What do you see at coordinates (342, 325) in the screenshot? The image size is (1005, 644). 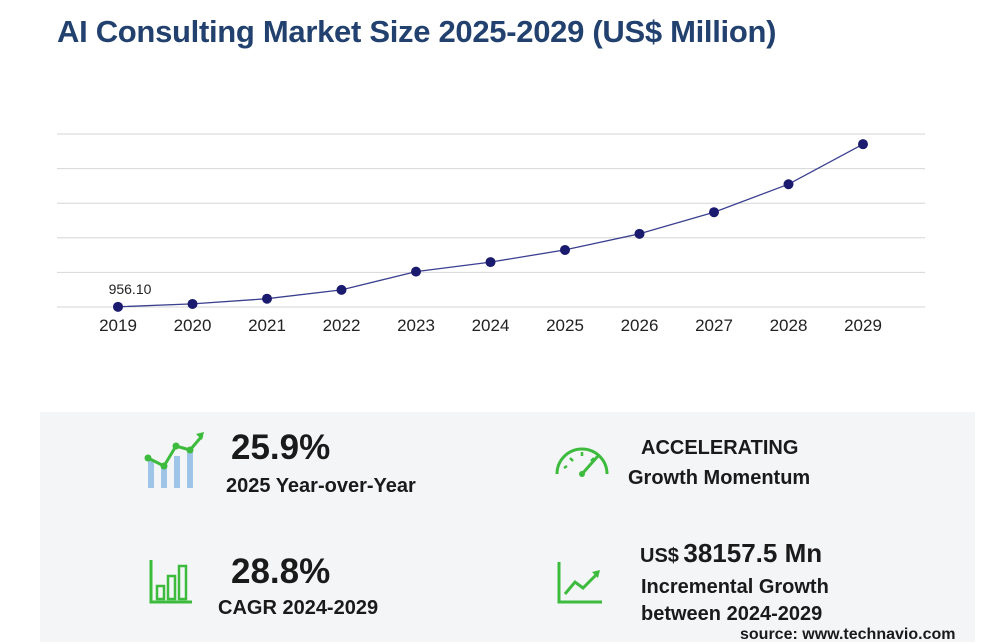 I see `x-tick-label: 2022` at bounding box center [342, 325].